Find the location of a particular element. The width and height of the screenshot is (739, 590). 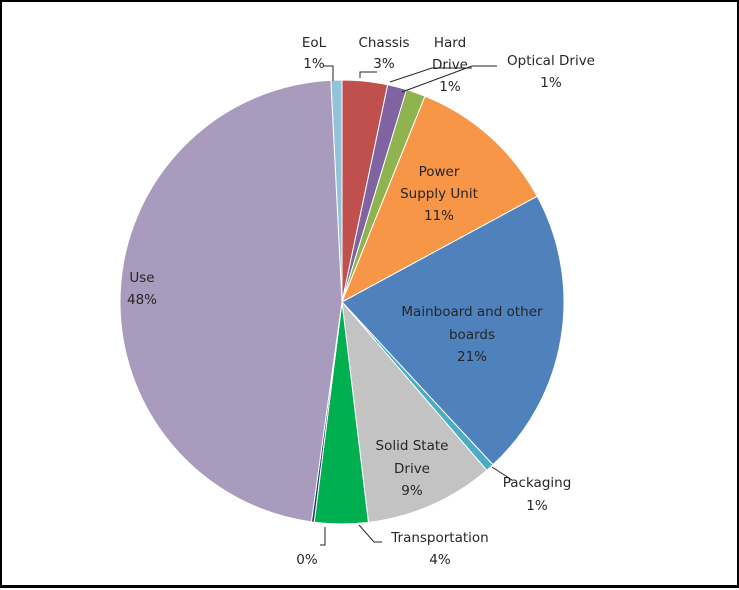

slice-label: 3% is located at coordinates (384, 64).